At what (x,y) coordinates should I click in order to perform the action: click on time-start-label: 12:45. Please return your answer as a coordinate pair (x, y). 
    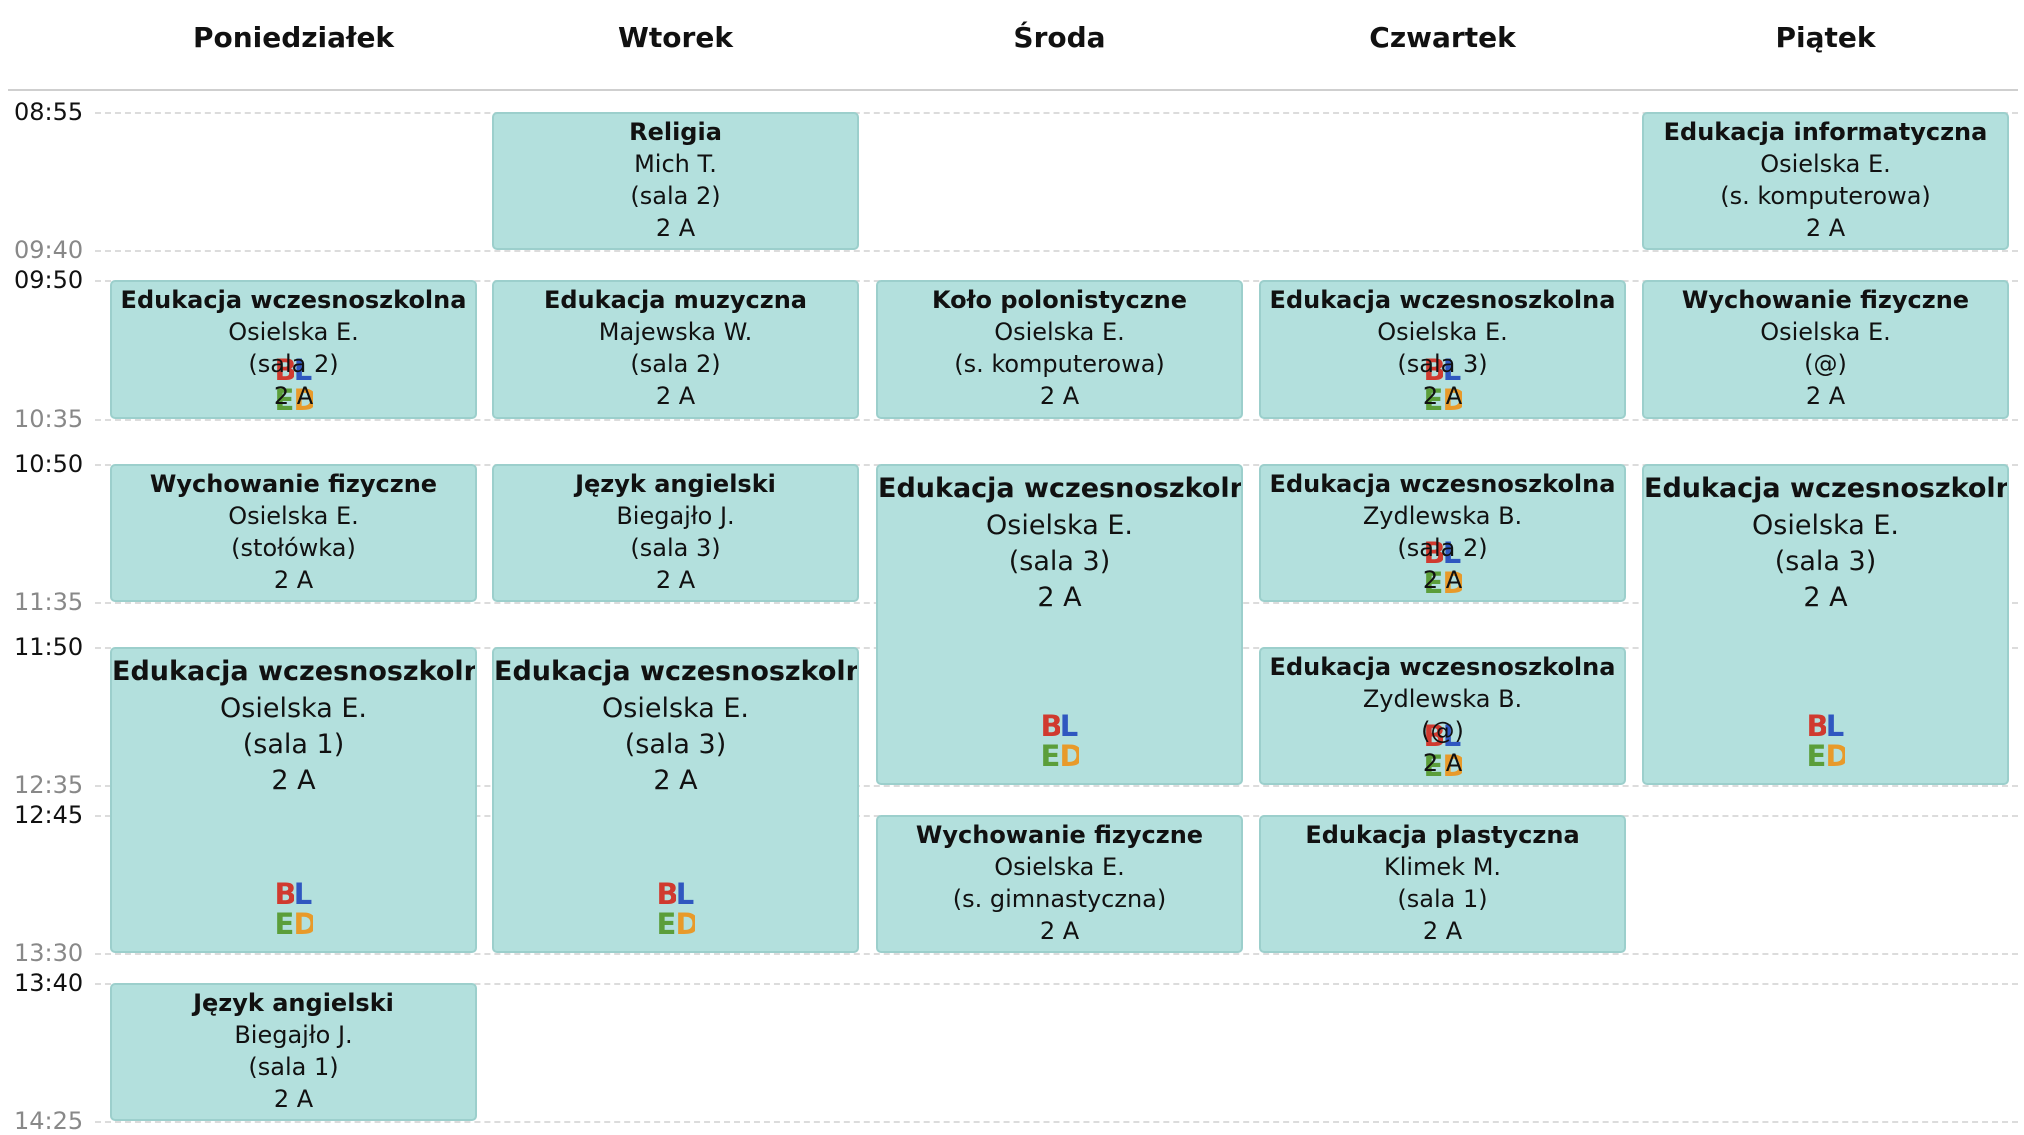
    Looking at the image, I should click on (49, 815).